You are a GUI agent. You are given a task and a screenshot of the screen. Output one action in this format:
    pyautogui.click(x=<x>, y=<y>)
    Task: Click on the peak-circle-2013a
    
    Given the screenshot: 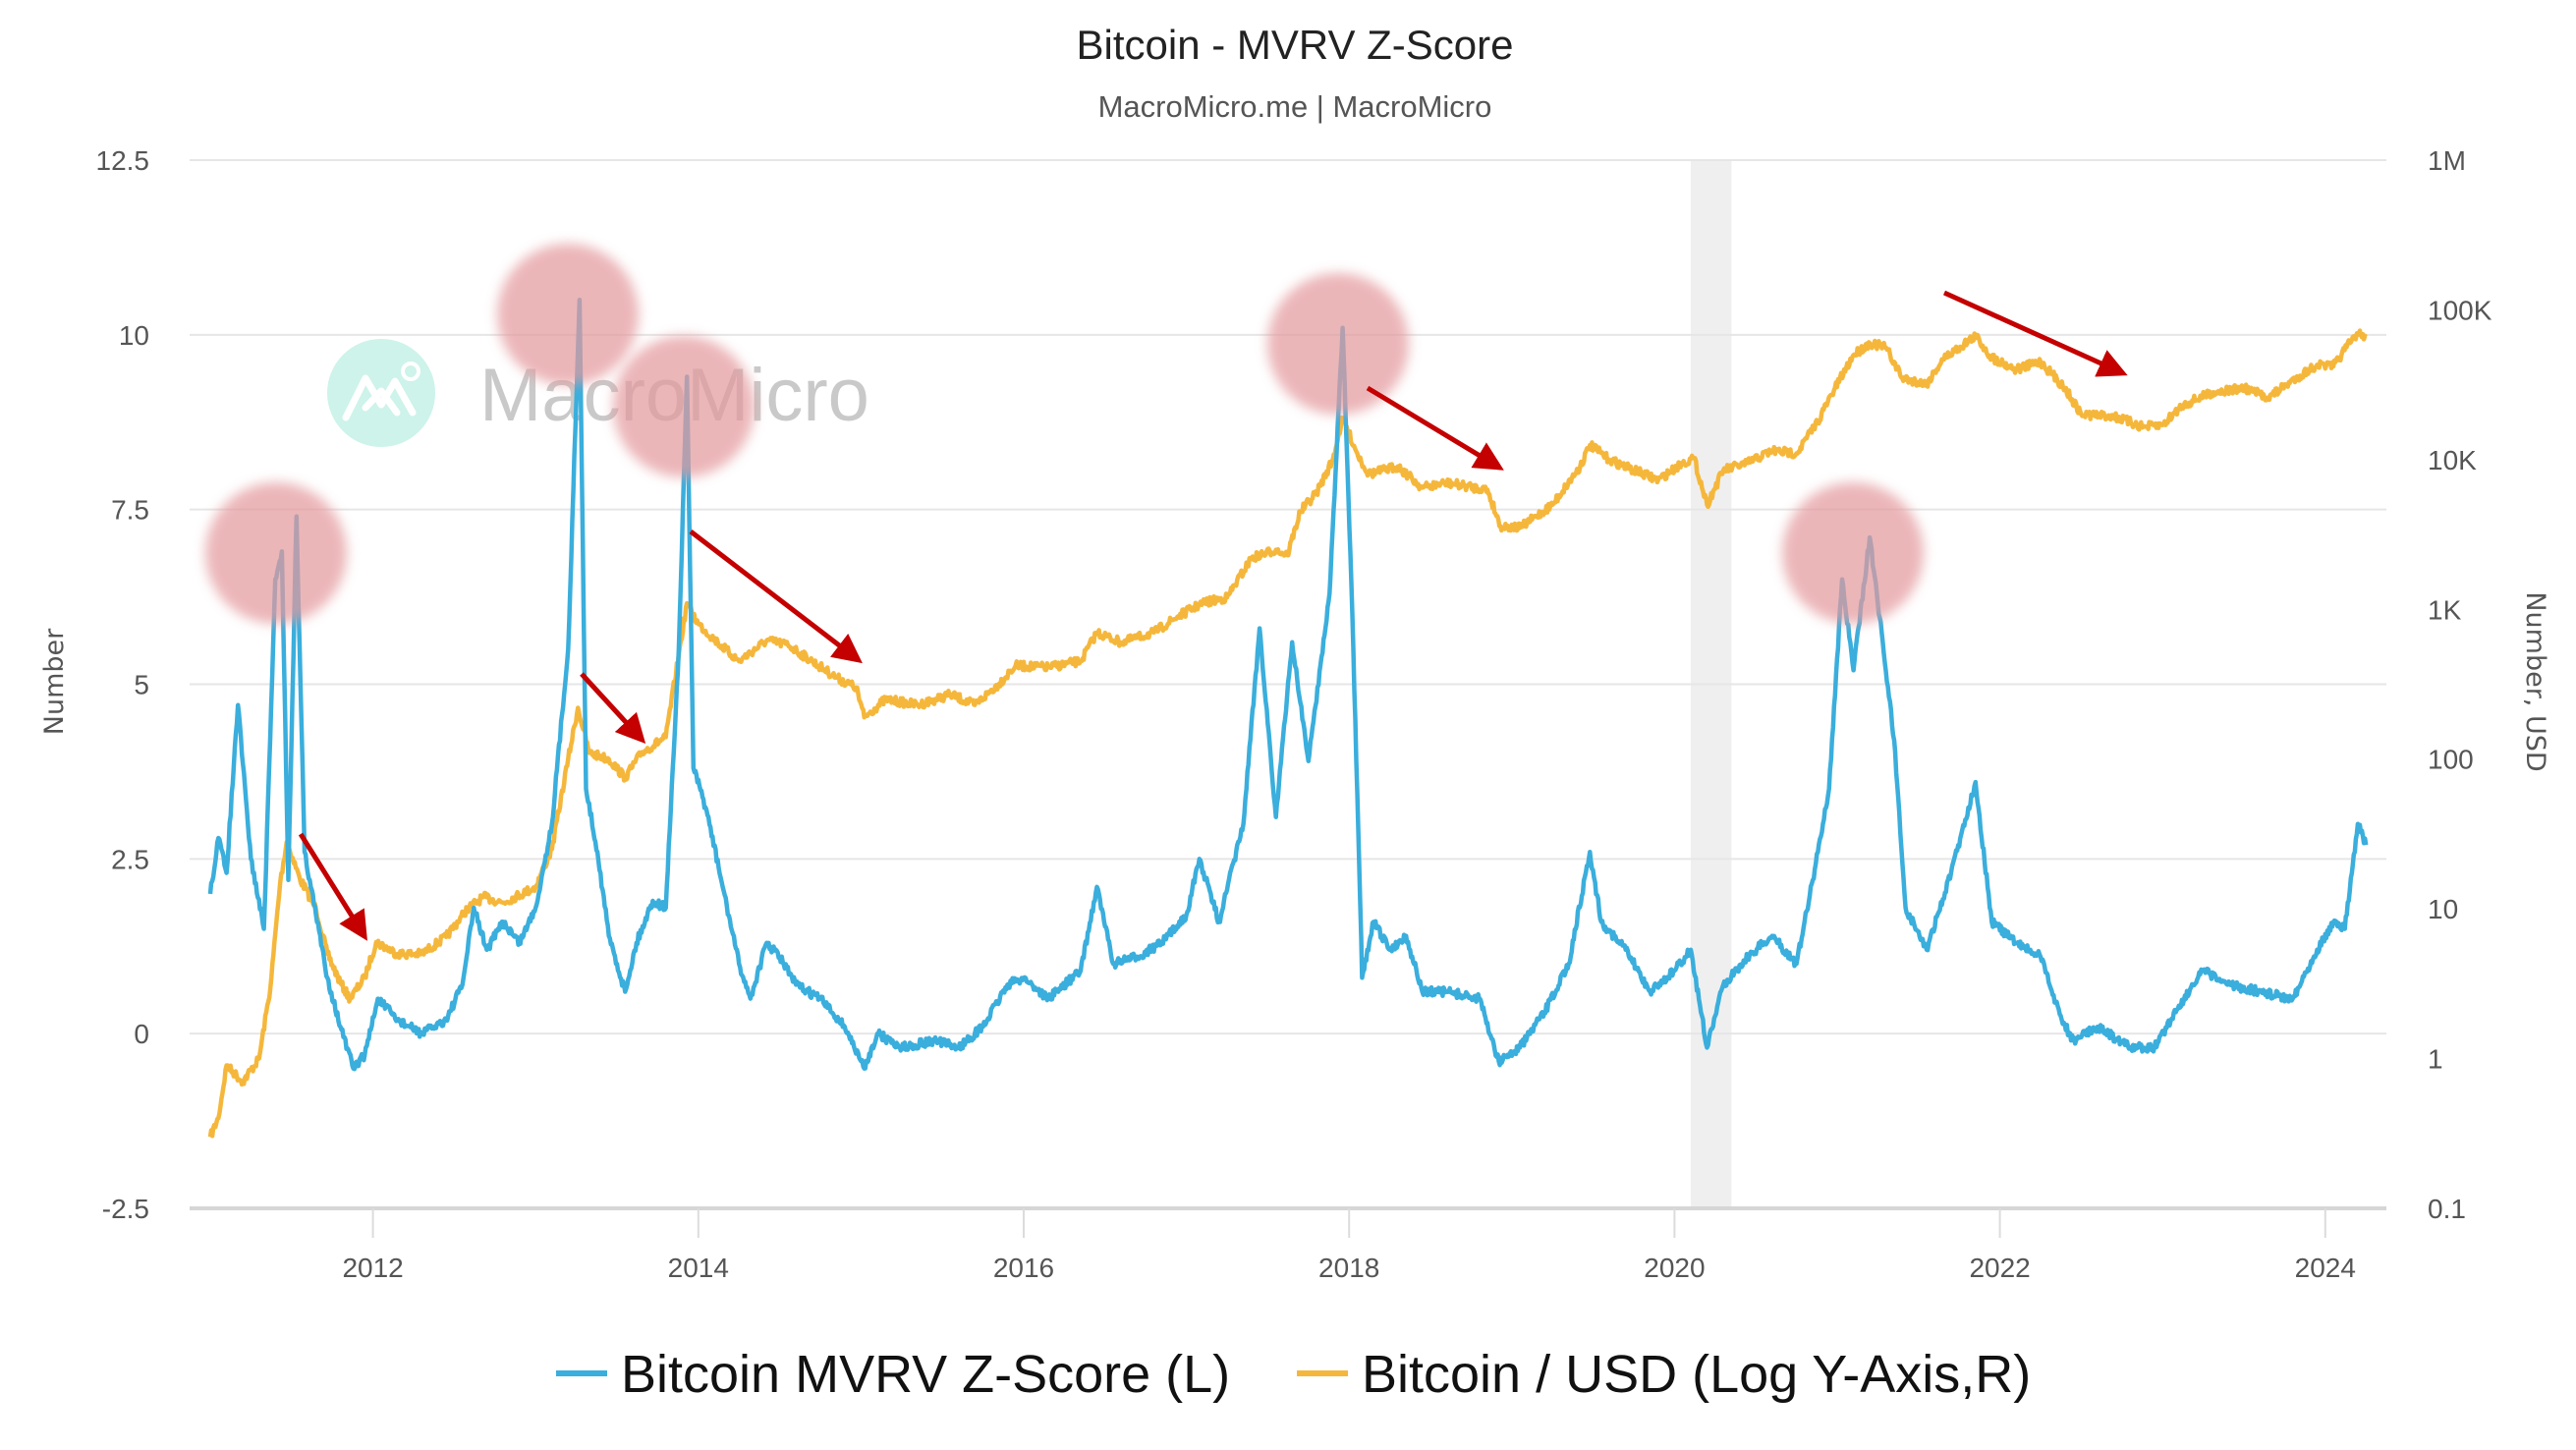 What is the action you would take?
    pyautogui.click(x=568, y=314)
    